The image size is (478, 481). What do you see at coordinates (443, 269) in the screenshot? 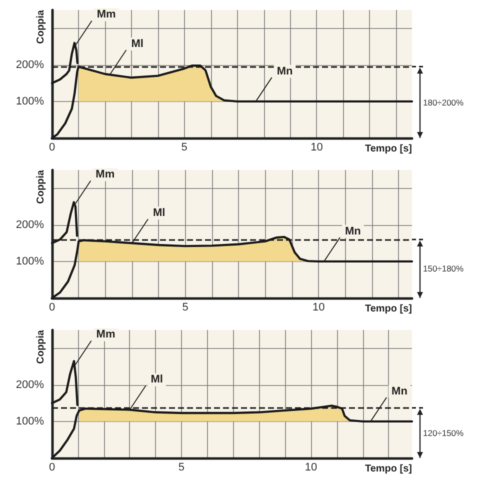
I see `ref-line-label: 150÷180%` at bounding box center [443, 269].